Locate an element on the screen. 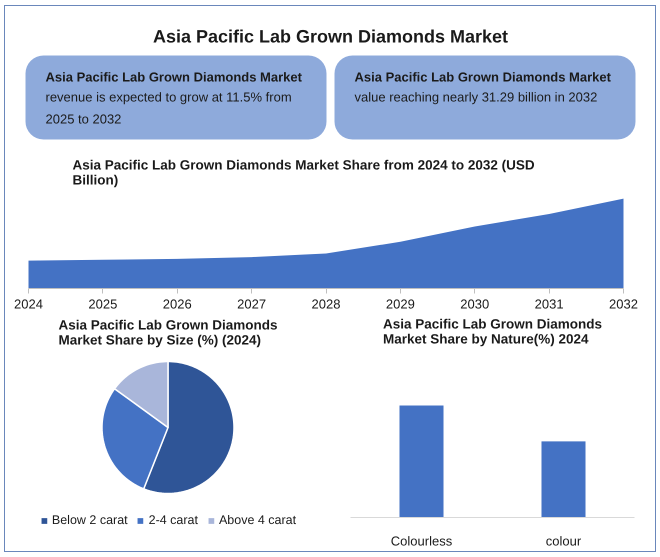 The height and width of the screenshot is (557, 660). x-tick-label: 2029 is located at coordinates (400, 304).